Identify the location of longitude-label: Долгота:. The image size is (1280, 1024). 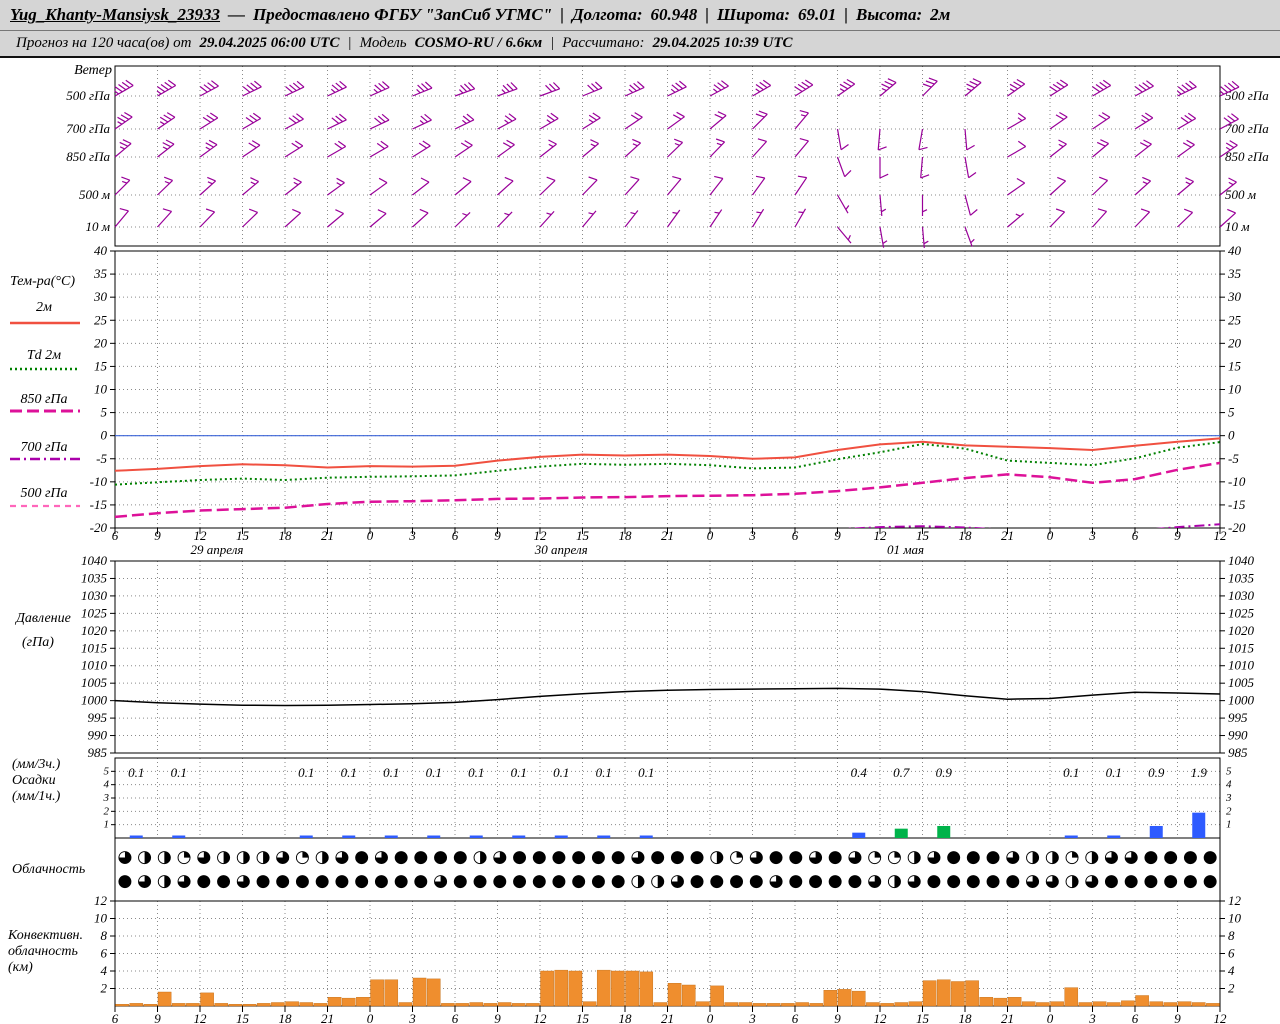
(607, 14).